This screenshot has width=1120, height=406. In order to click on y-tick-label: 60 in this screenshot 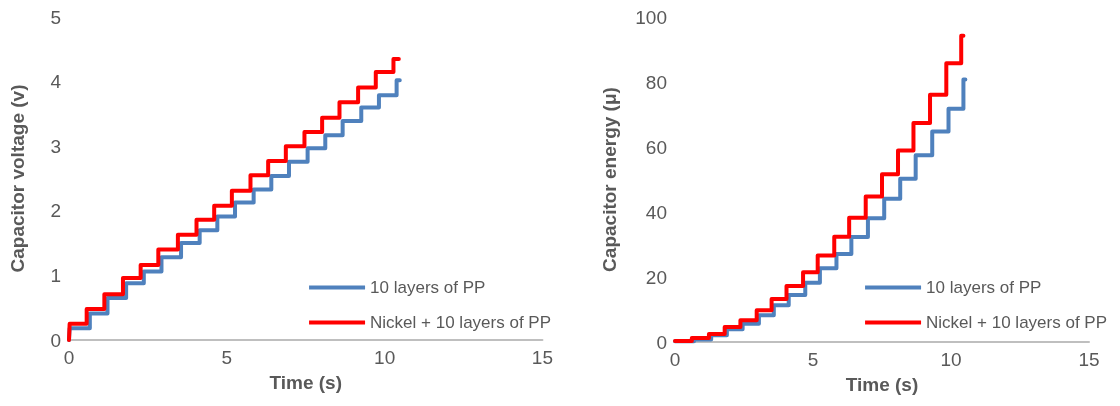, I will do `click(656, 147)`.